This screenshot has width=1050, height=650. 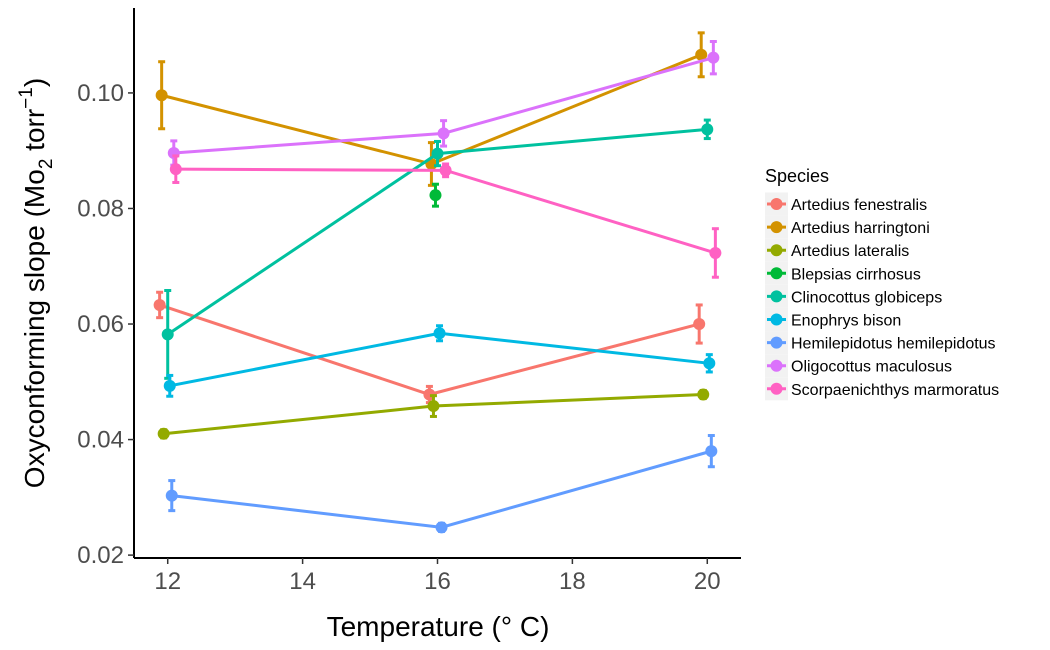 I want to click on legend-item: Artedius lateralis, so click(x=837, y=250).